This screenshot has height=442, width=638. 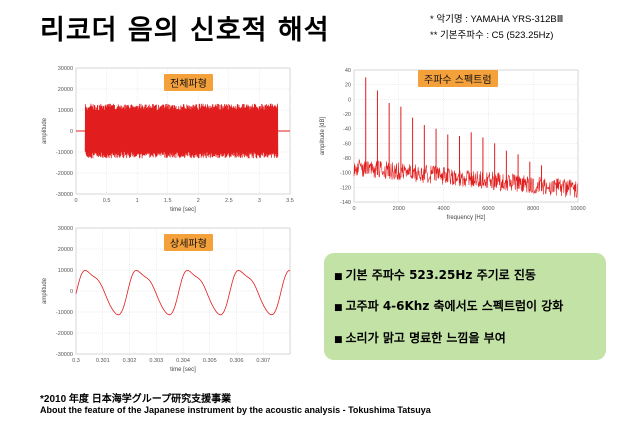 What do you see at coordinates (533, 209) in the screenshot?
I see `x-tick-label: 8000` at bounding box center [533, 209].